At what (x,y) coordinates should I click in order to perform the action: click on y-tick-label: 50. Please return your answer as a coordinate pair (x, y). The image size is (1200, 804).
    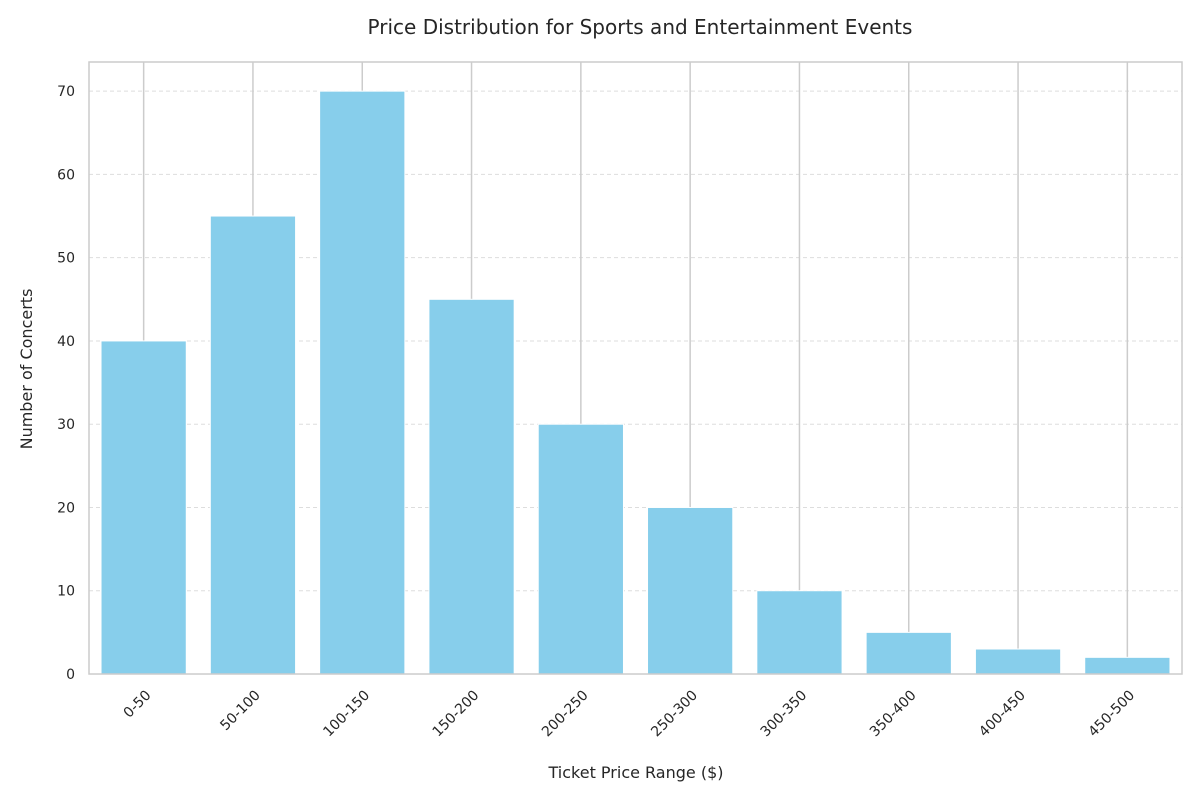
    Looking at the image, I should click on (66, 259).